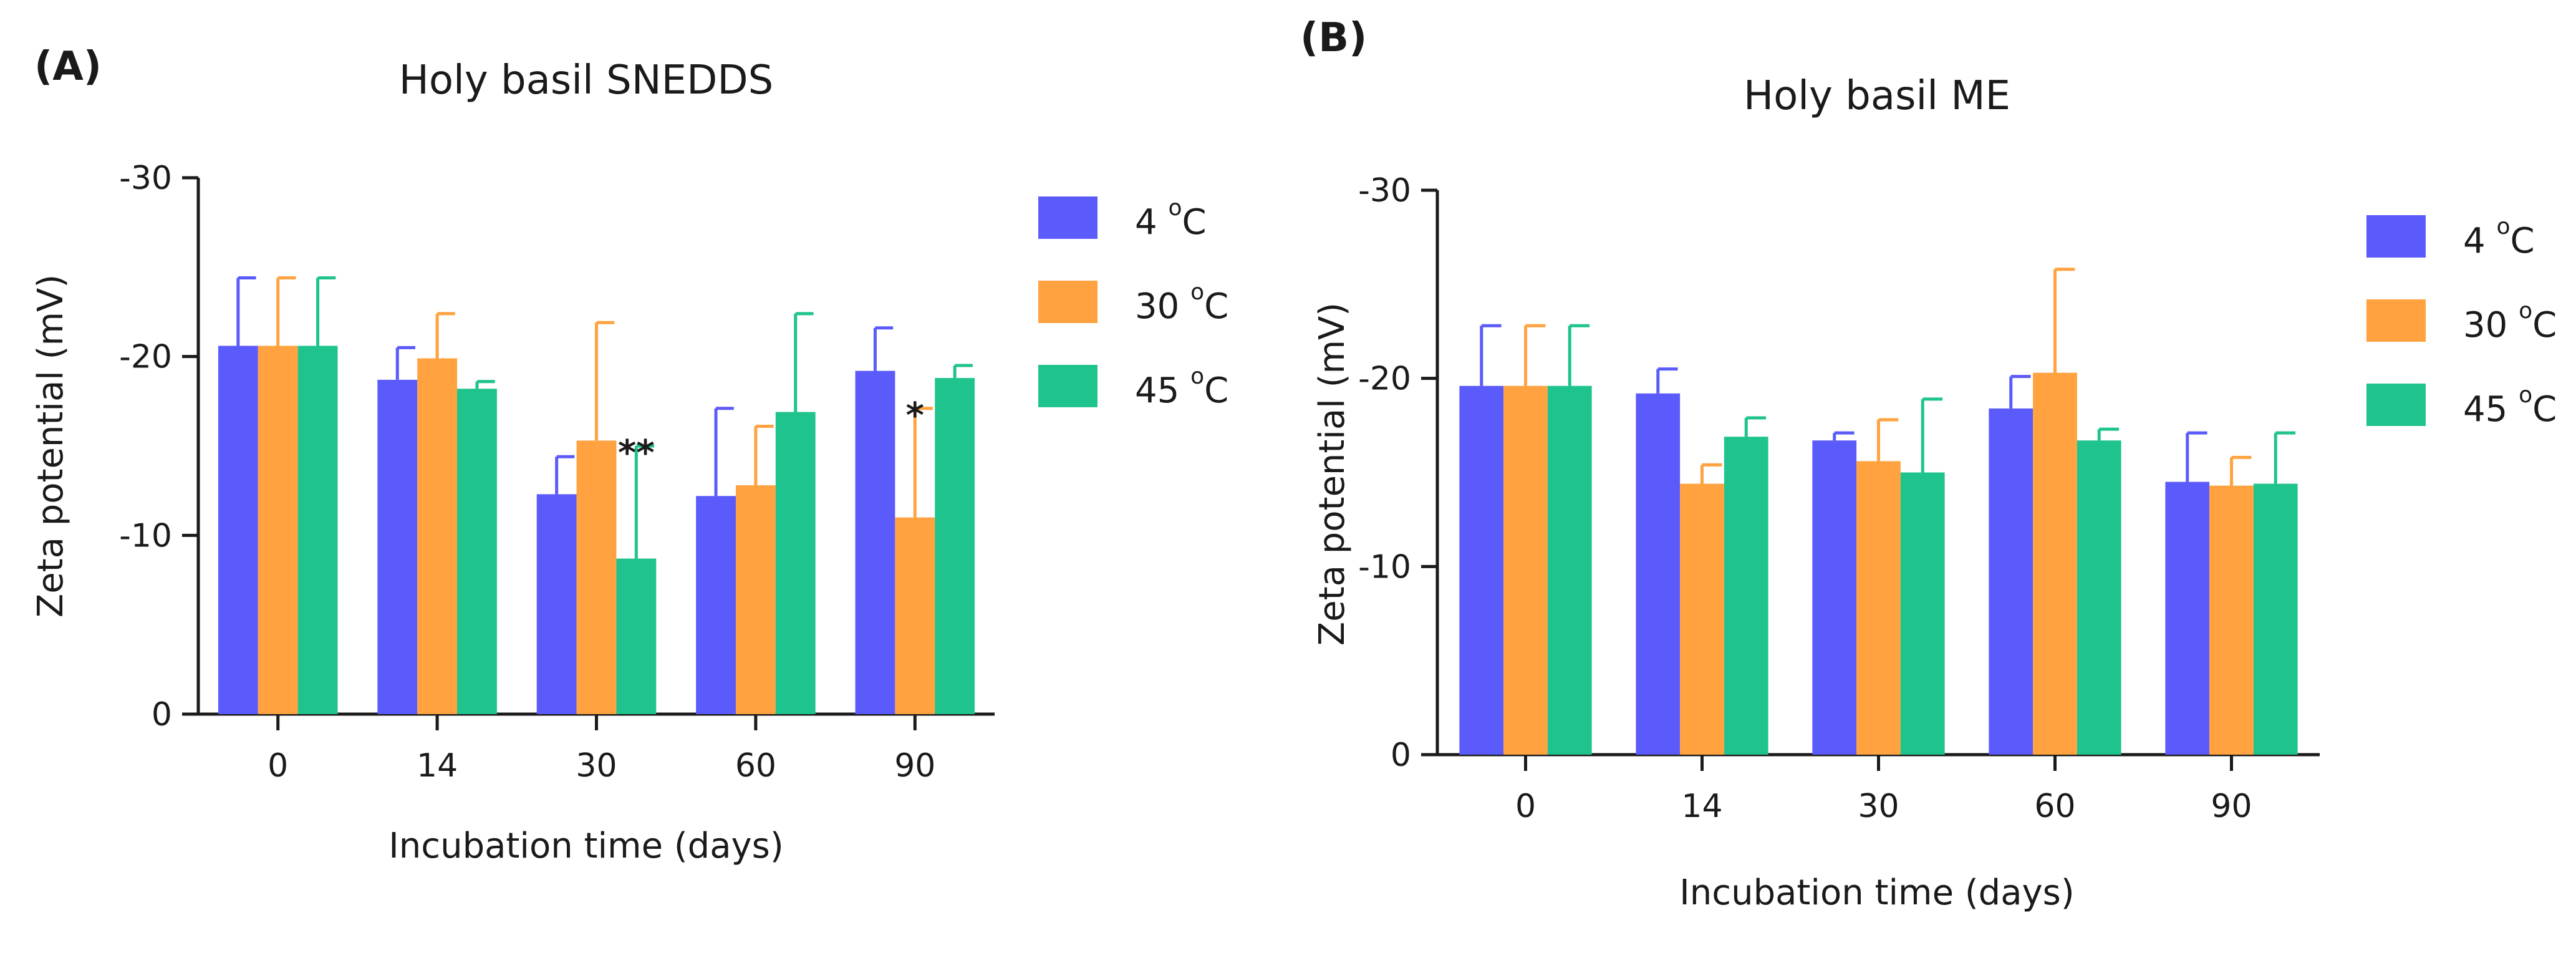 Image resolution: width=2576 pixels, height=953 pixels. I want to click on panel-label: (A), so click(68, 67).